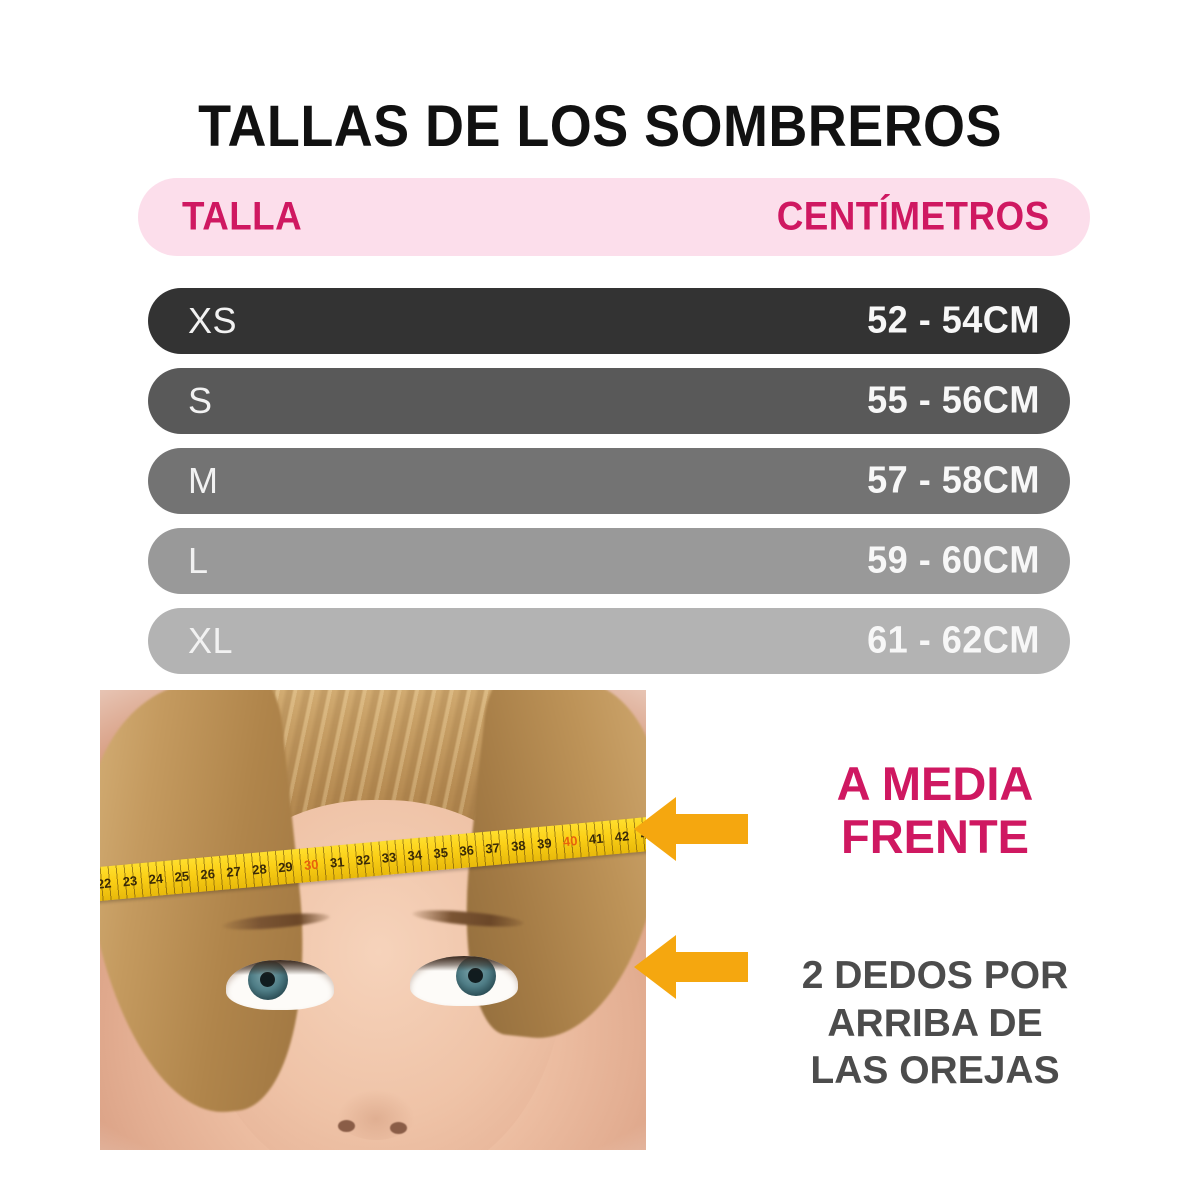 This screenshot has width=1200, height=1200. What do you see at coordinates (198, 560) in the screenshot?
I see `row-size-label: L` at bounding box center [198, 560].